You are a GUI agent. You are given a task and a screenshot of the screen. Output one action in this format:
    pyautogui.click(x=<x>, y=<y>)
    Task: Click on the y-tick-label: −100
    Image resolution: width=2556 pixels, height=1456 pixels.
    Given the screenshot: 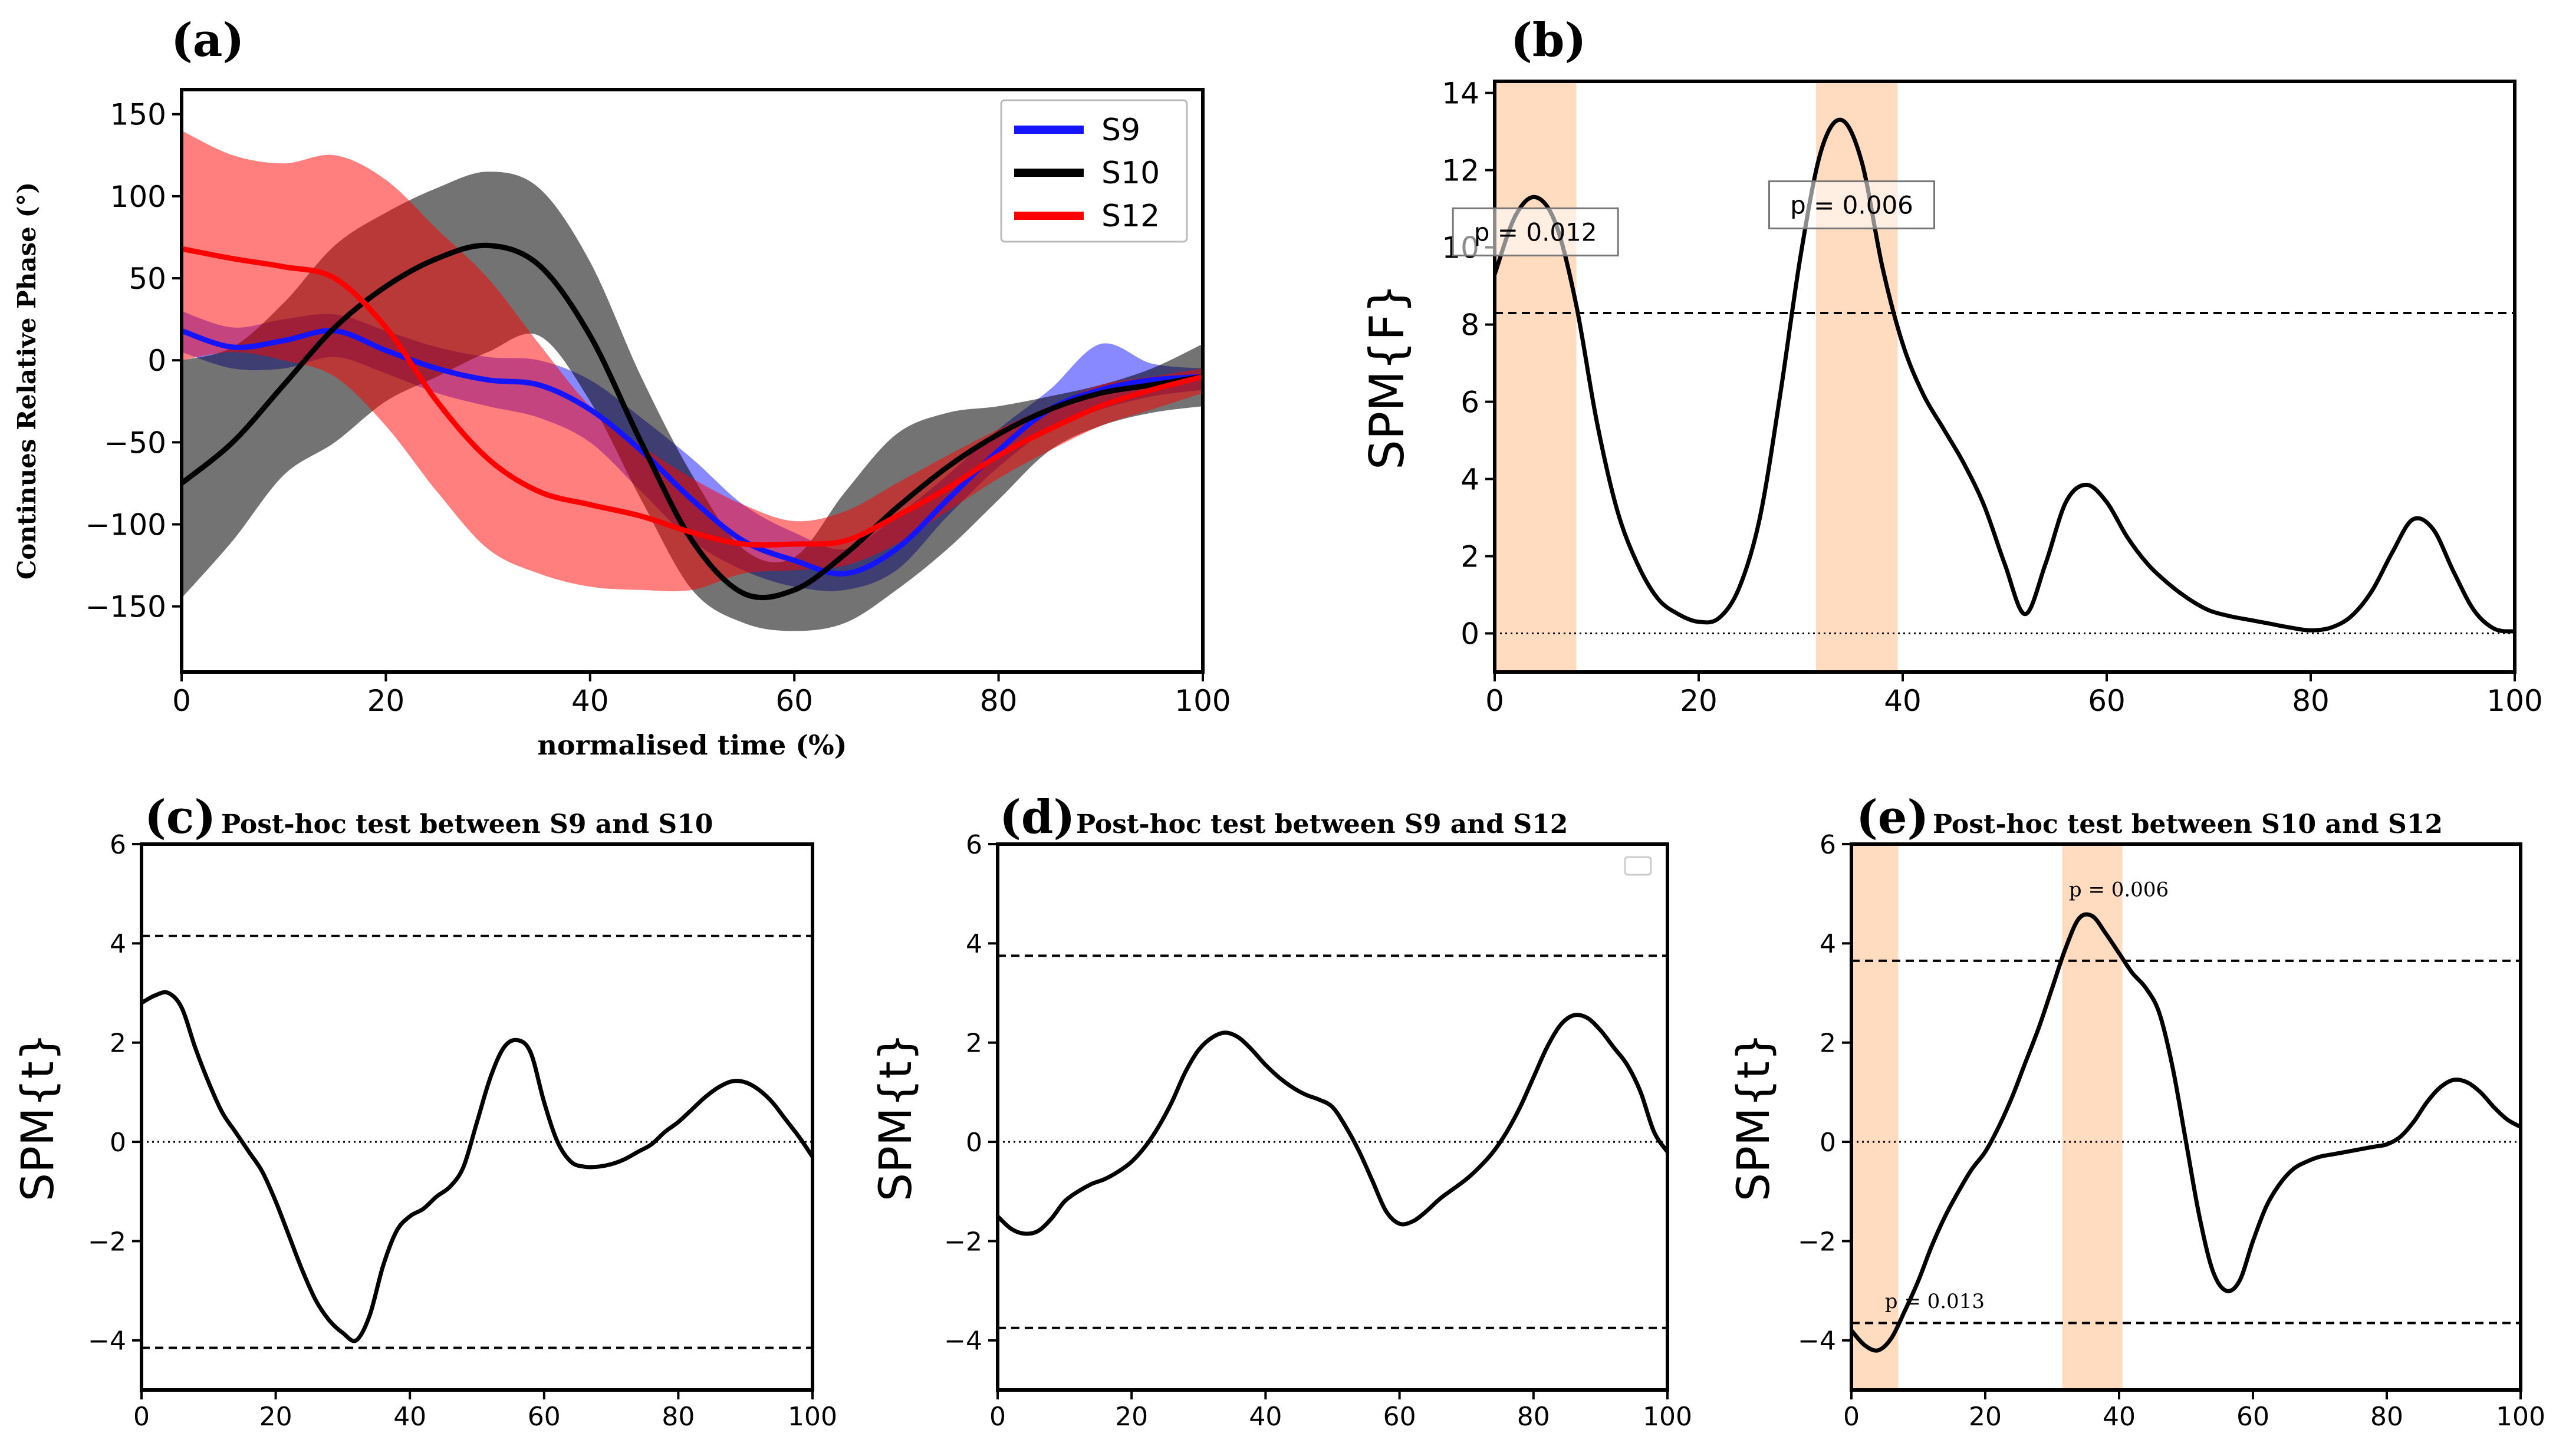 What is the action you would take?
    pyautogui.click(x=126, y=525)
    